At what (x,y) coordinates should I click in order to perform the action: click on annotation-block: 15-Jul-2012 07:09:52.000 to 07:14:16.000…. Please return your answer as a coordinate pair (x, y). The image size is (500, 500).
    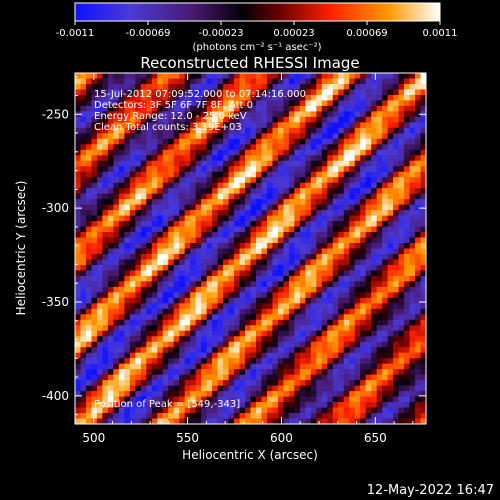
    Looking at the image, I should click on (200, 111).